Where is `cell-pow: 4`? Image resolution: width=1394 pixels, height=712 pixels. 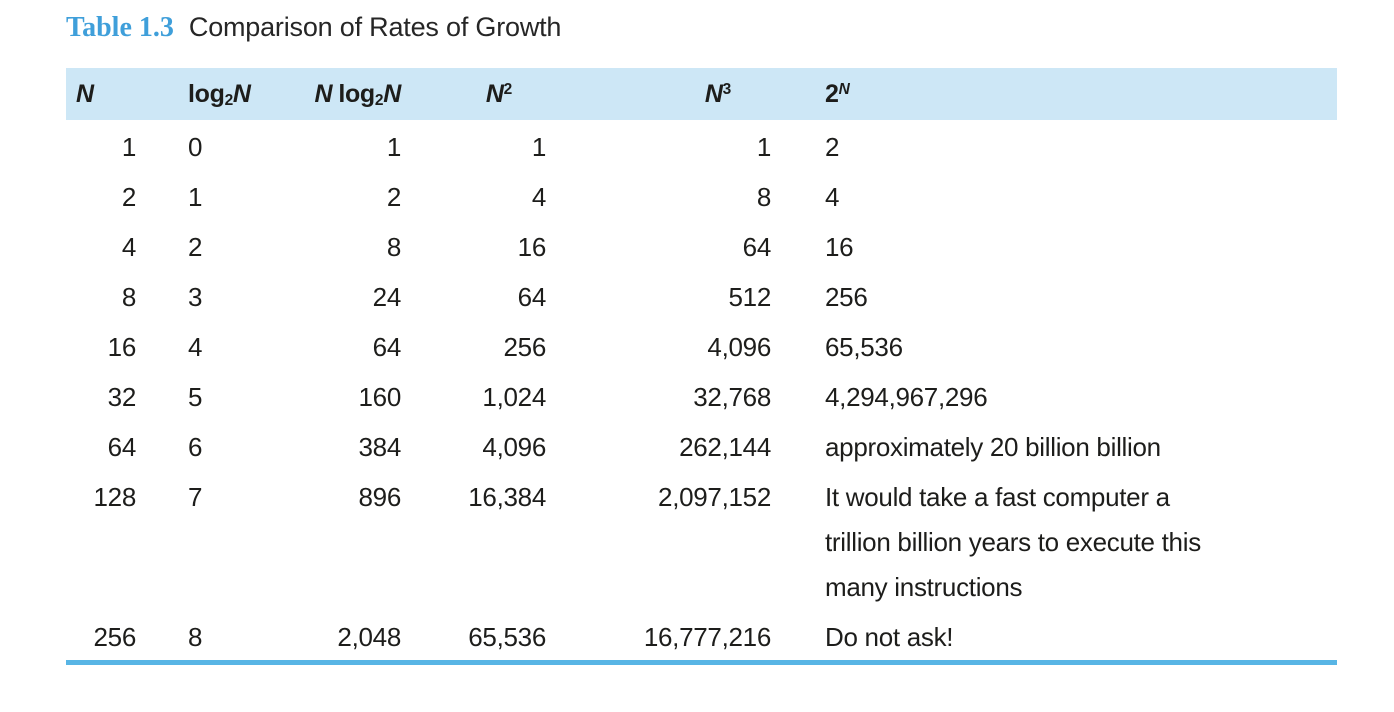 cell-pow: 4 is located at coordinates (832, 197).